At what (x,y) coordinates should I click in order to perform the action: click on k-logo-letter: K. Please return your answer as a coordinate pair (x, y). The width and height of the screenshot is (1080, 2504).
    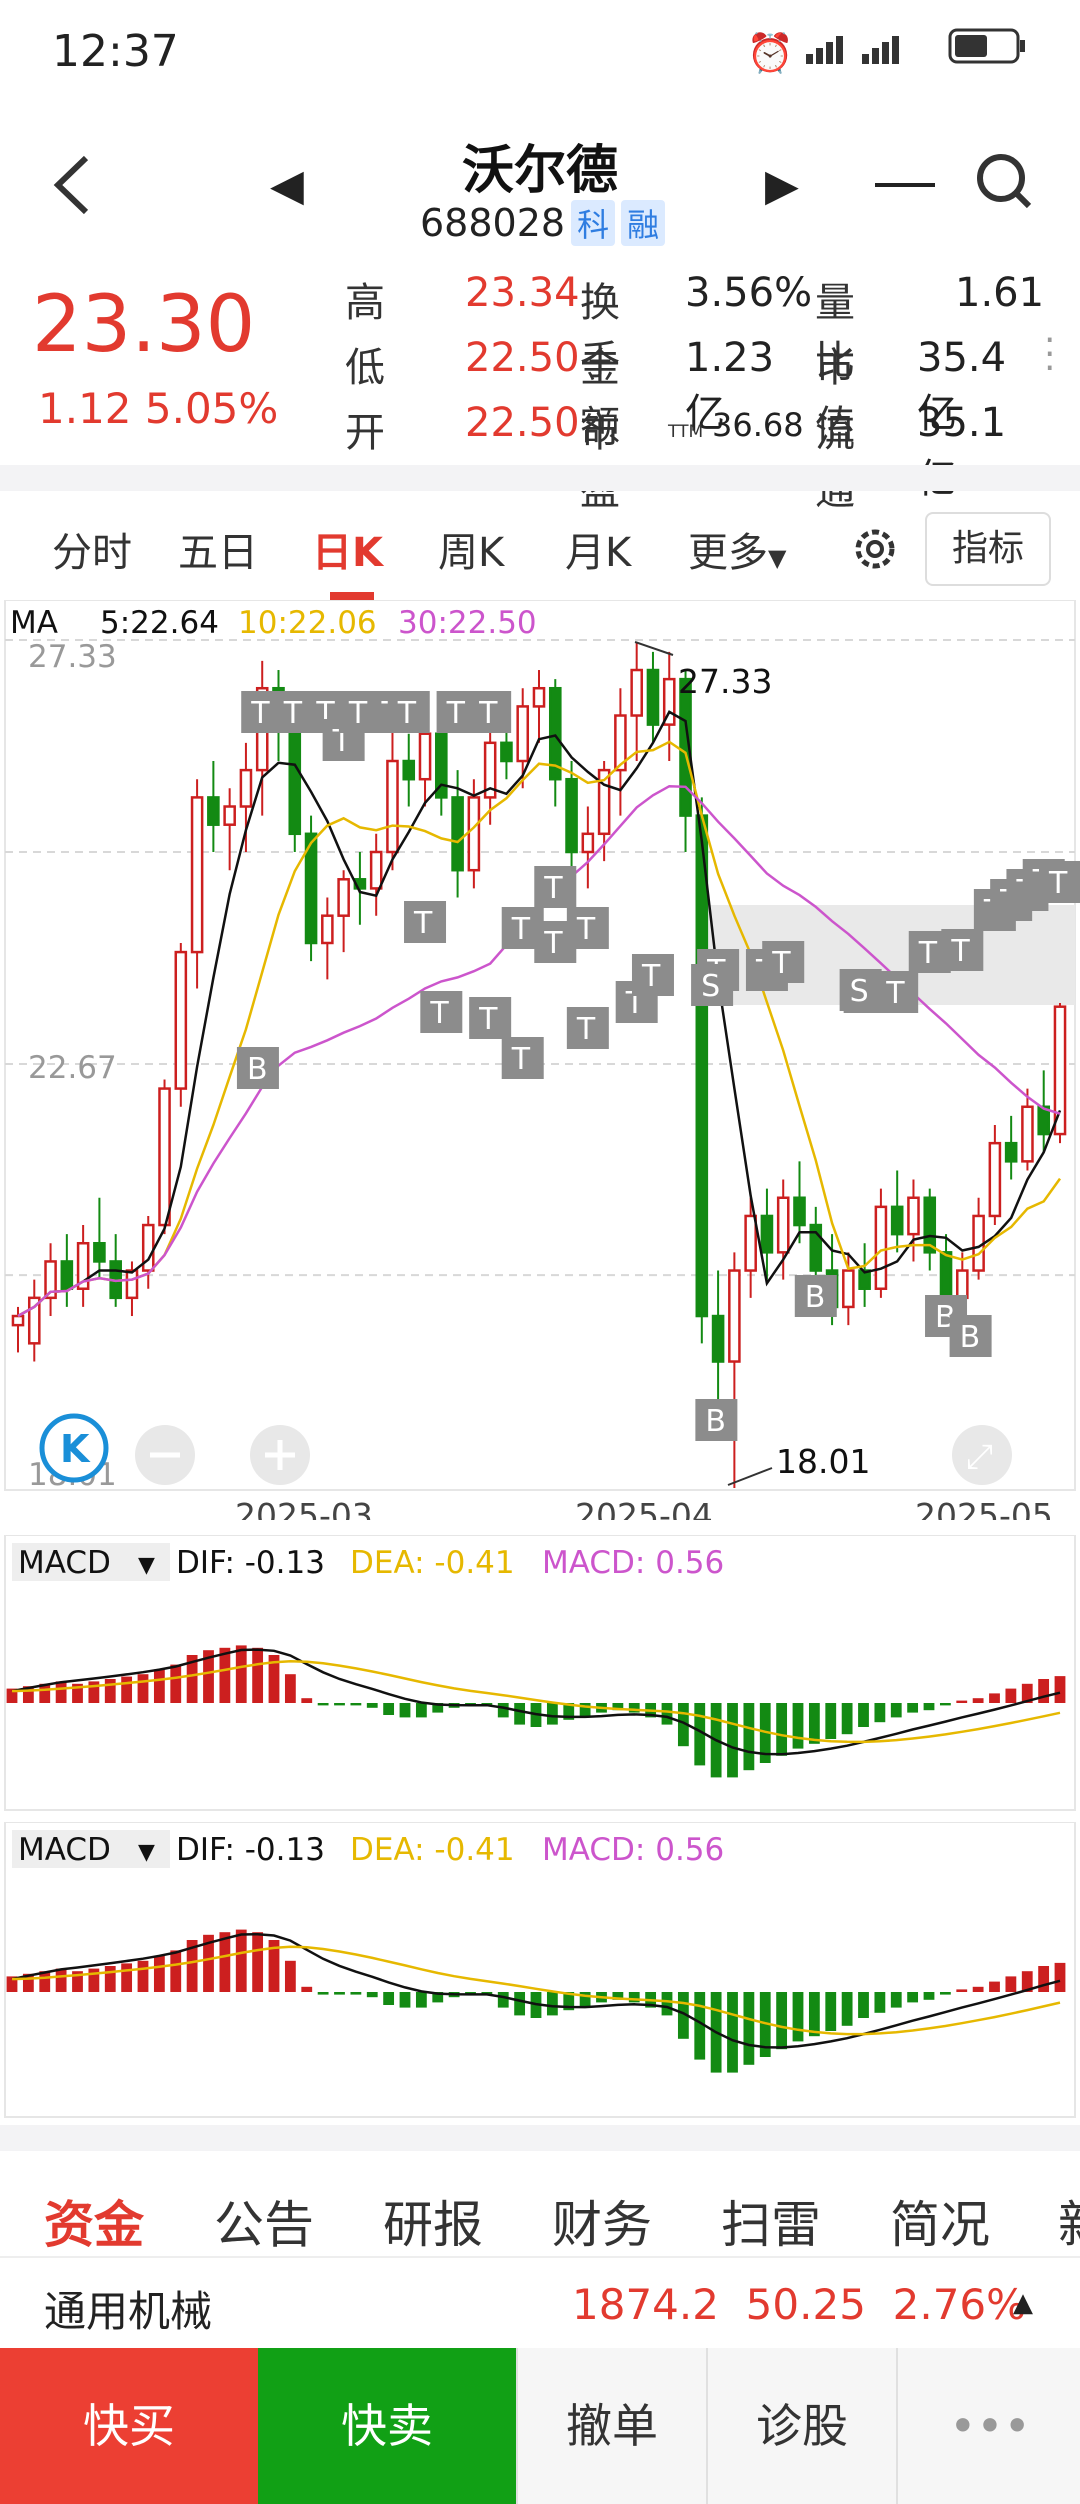
    Looking at the image, I should click on (75, 1449).